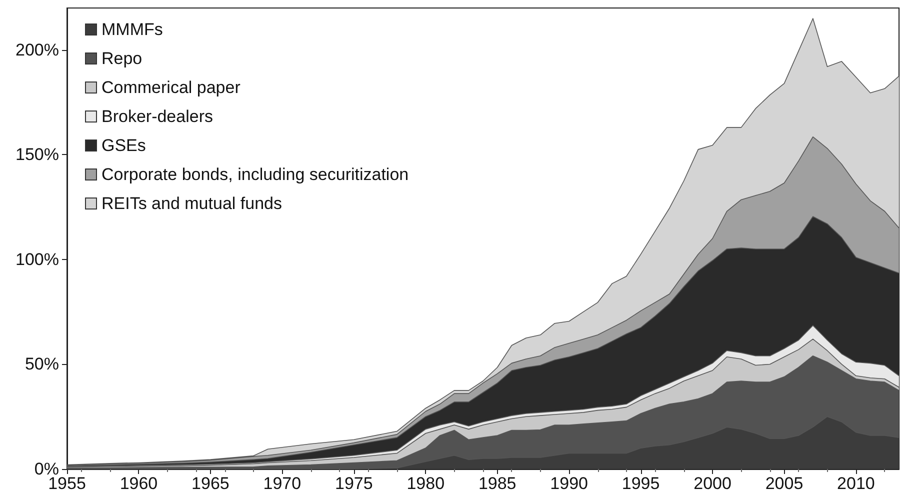  I want to click on x-tick-label: 1965, so click(211, 483).